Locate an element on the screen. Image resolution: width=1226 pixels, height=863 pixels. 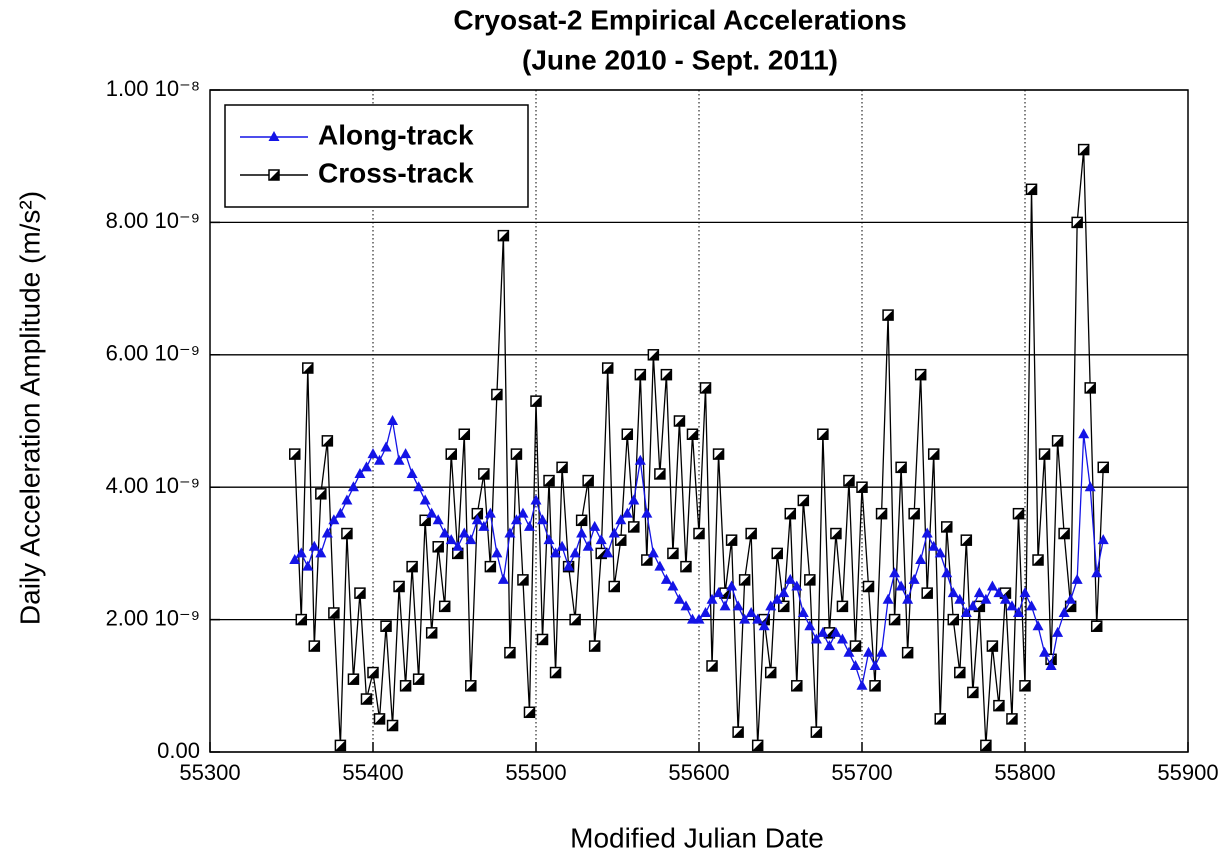
chart-title: Cryosat-2 Empirical Accelerations is located at coordinates (679, 19).